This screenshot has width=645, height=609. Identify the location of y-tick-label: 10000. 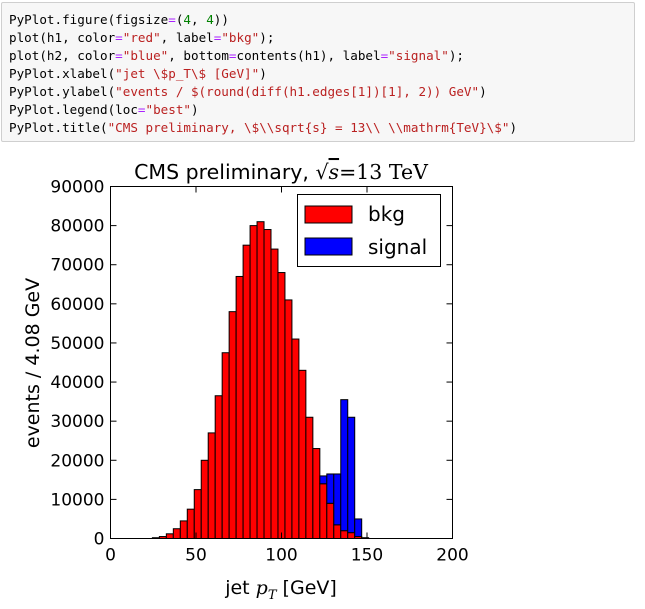
(77, 500).